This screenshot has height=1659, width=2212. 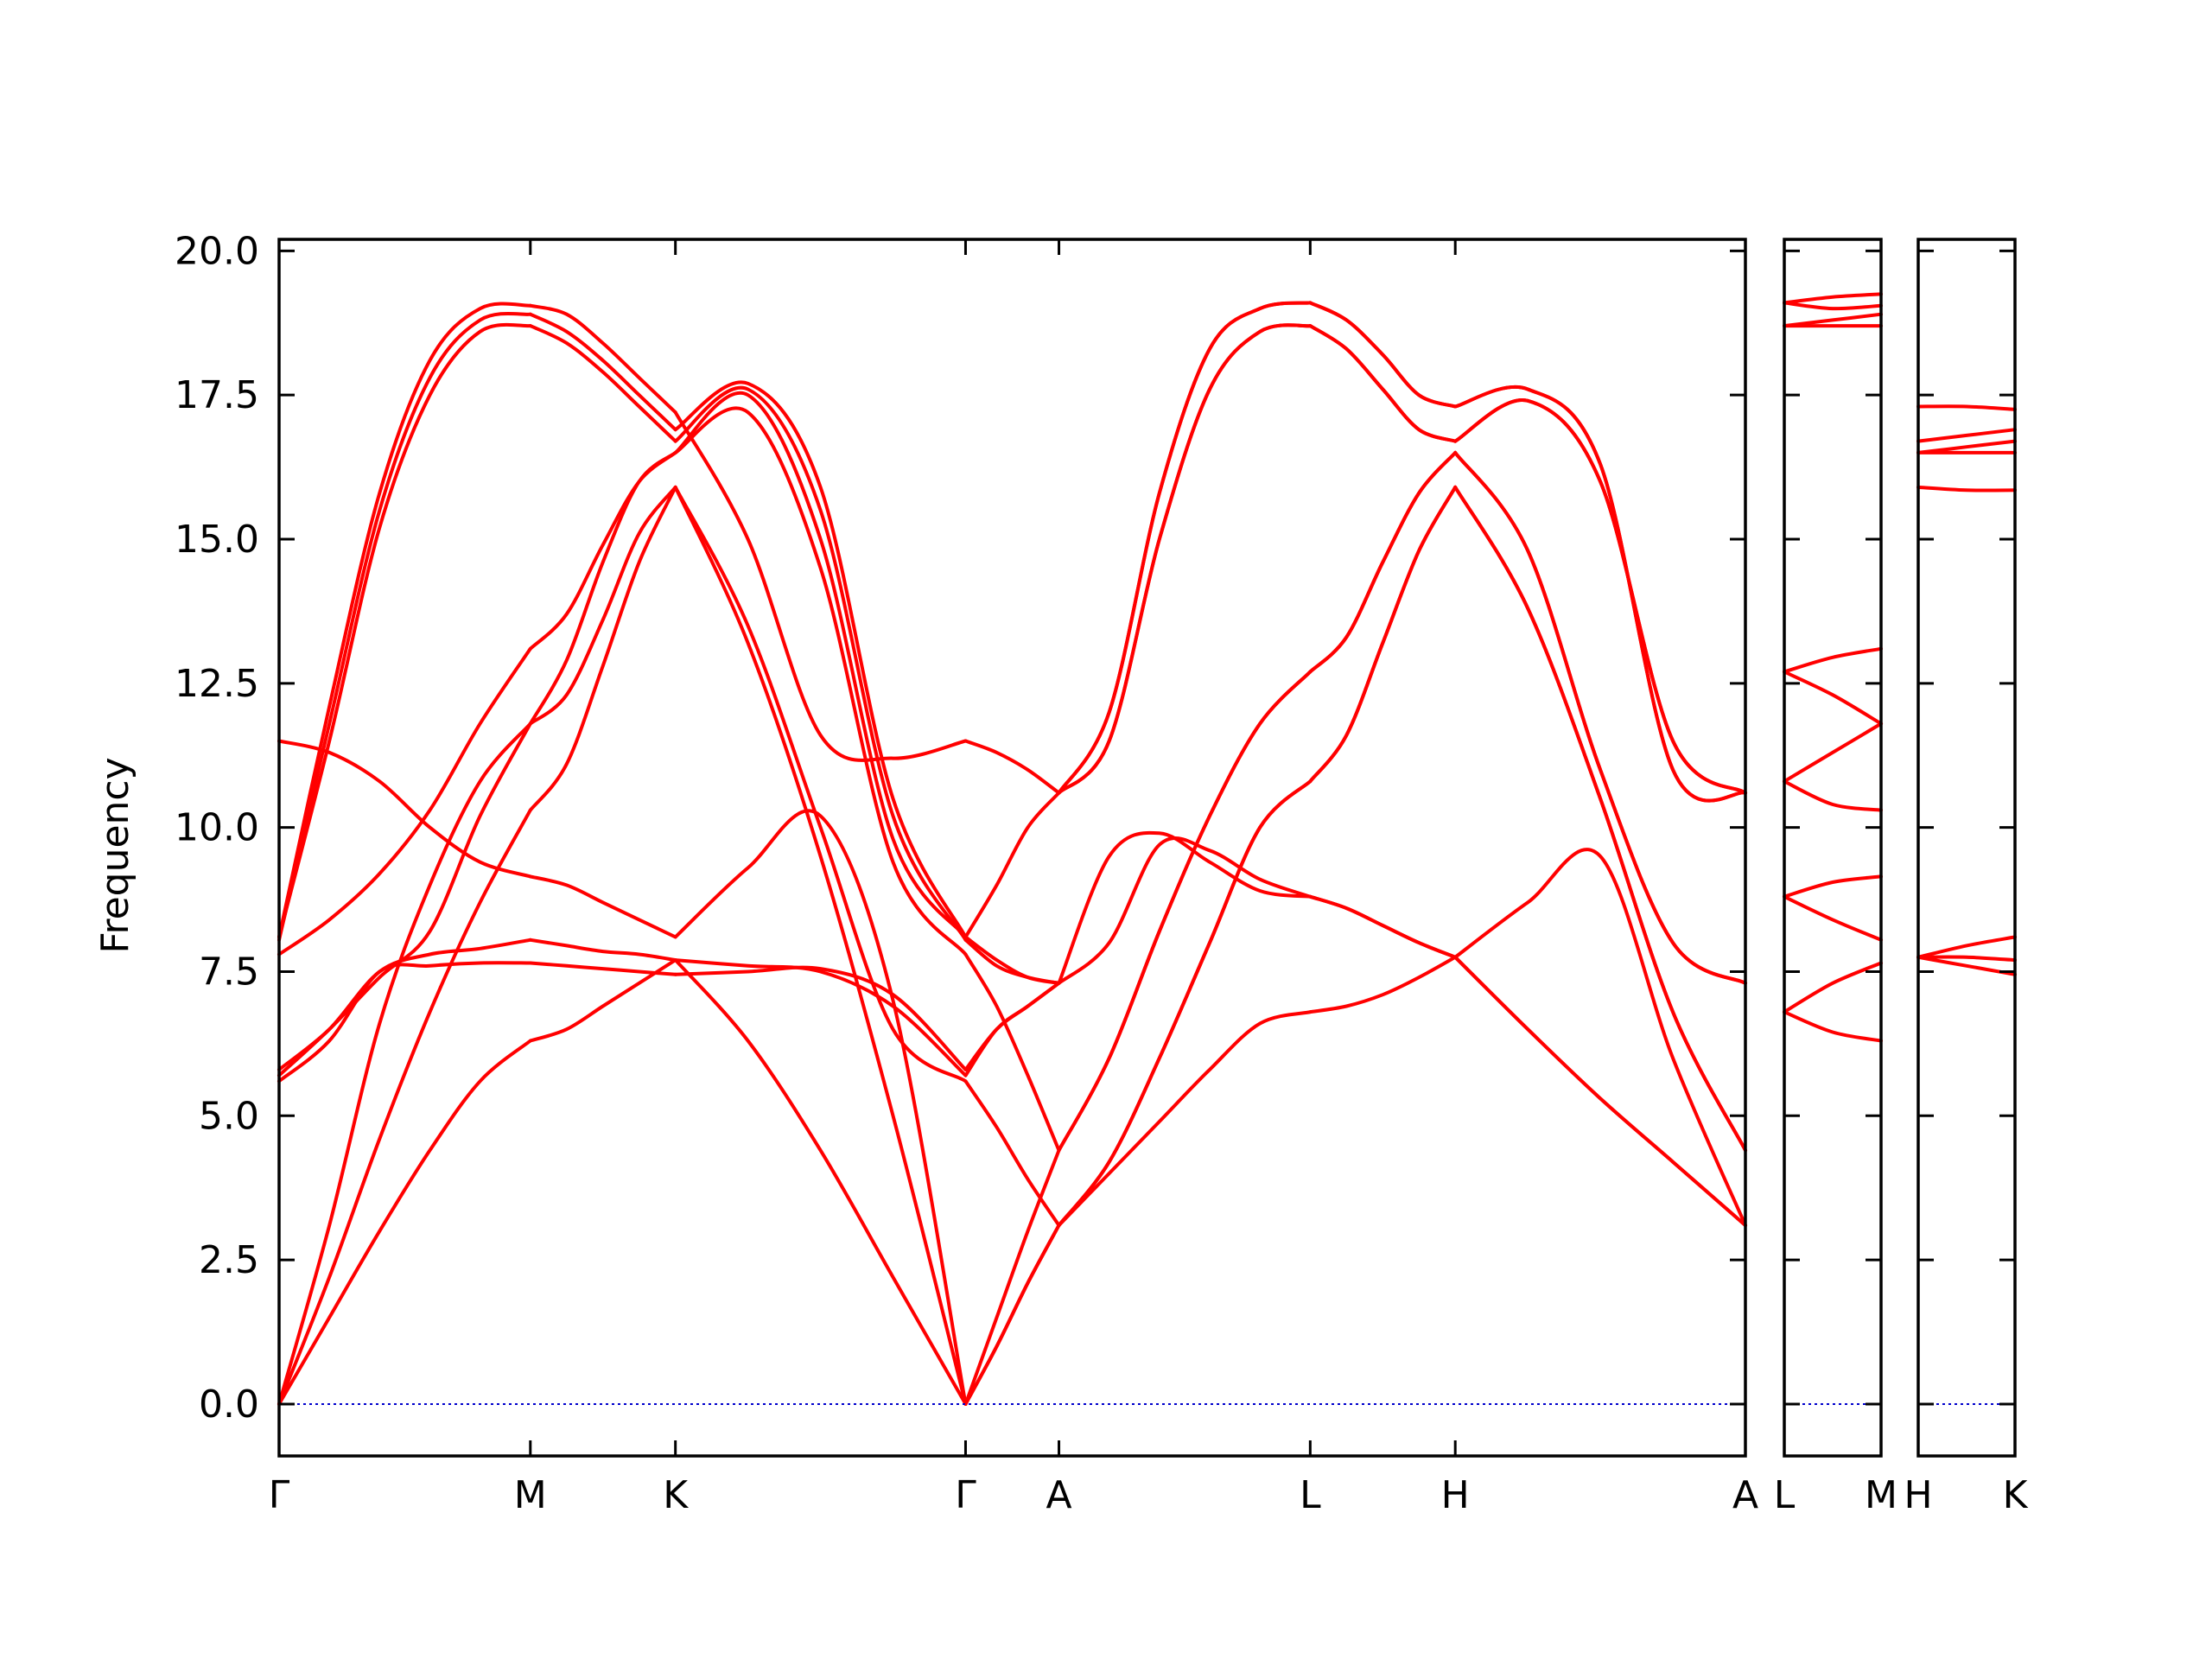 I want to click on band-line-p1-s0-b11, so click(x=1833, y=298).